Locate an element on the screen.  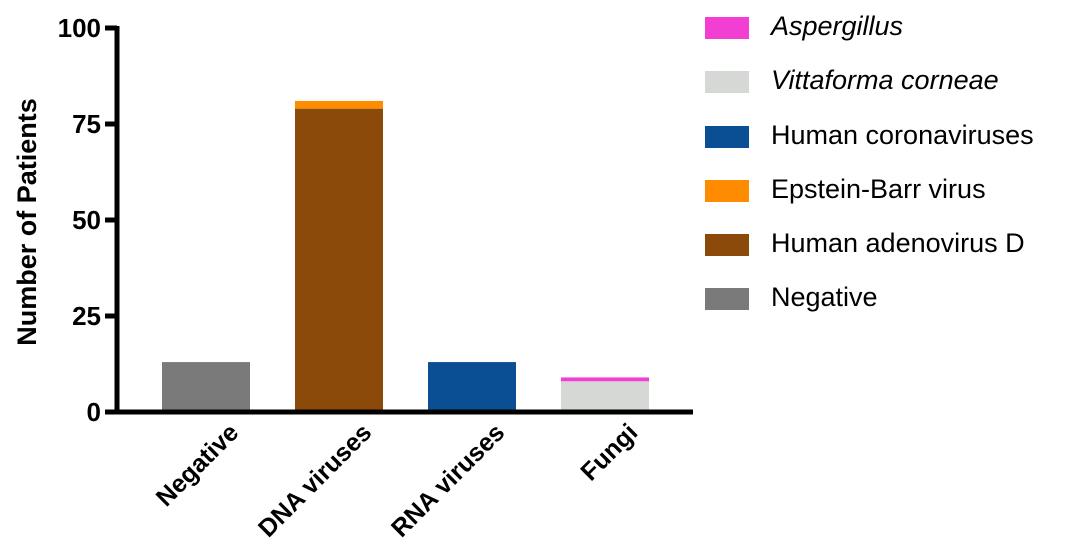
x-tick-label: RNA viruses is located at coordinates (448, 480).